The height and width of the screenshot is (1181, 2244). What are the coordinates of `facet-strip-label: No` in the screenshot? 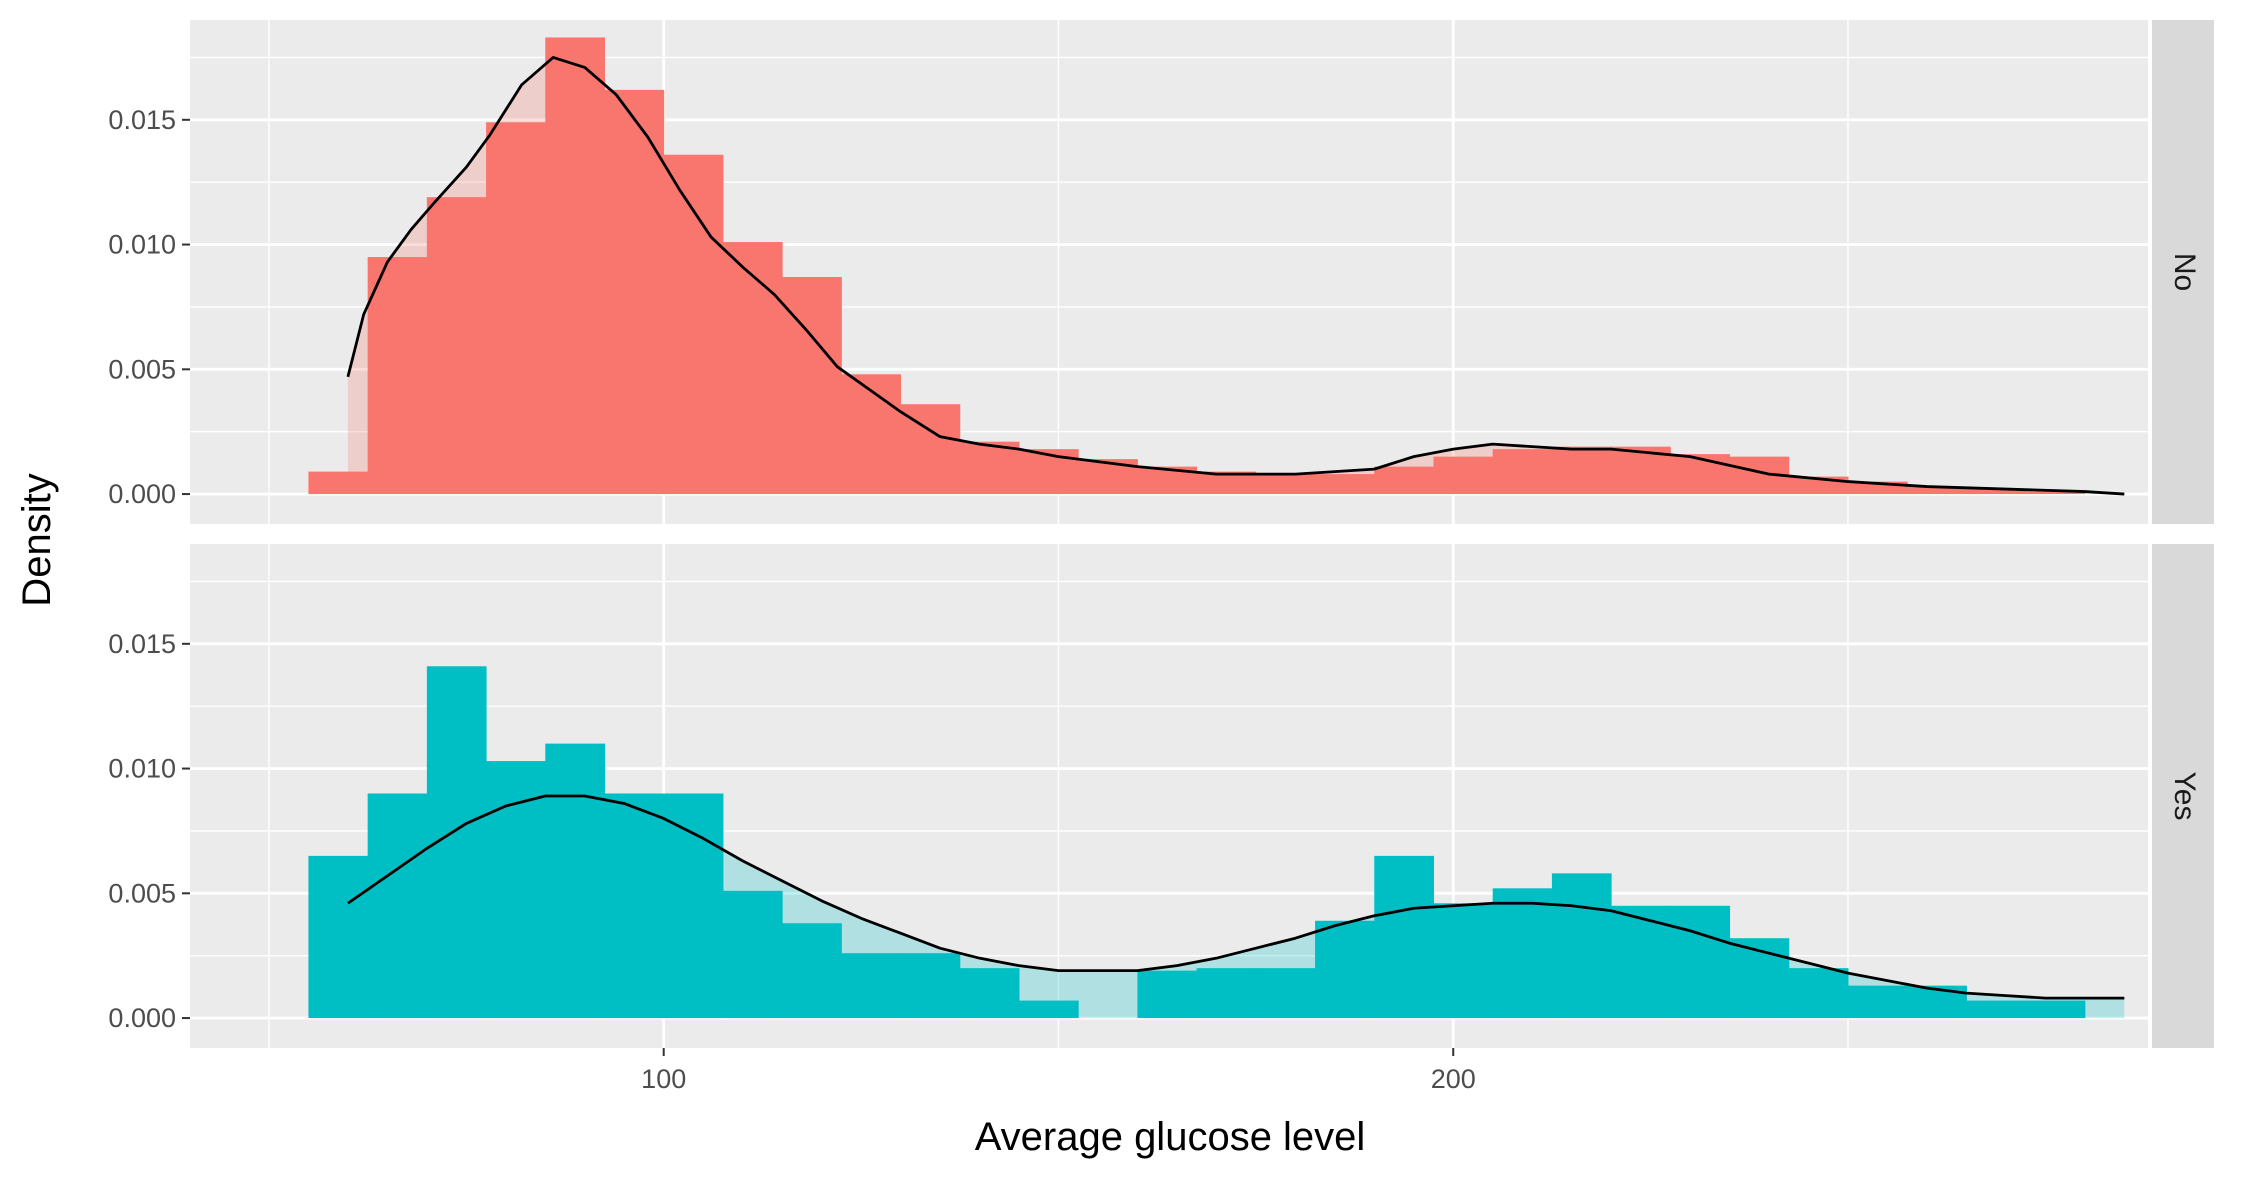 It's located at (2184, 272).